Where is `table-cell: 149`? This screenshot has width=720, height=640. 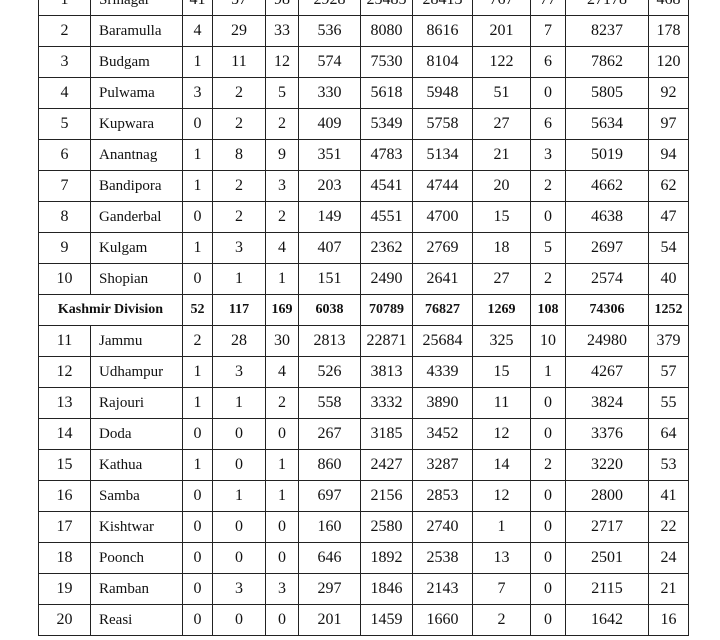
table-cell: 149 is located at coordinates (329, 217).